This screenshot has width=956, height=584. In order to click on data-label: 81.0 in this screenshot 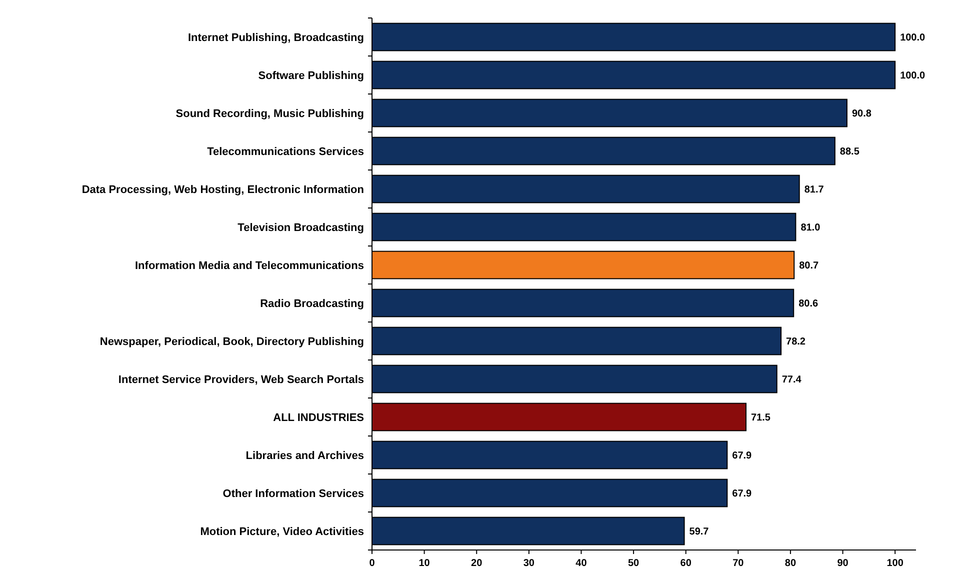, I will do `click(810, 228)`.